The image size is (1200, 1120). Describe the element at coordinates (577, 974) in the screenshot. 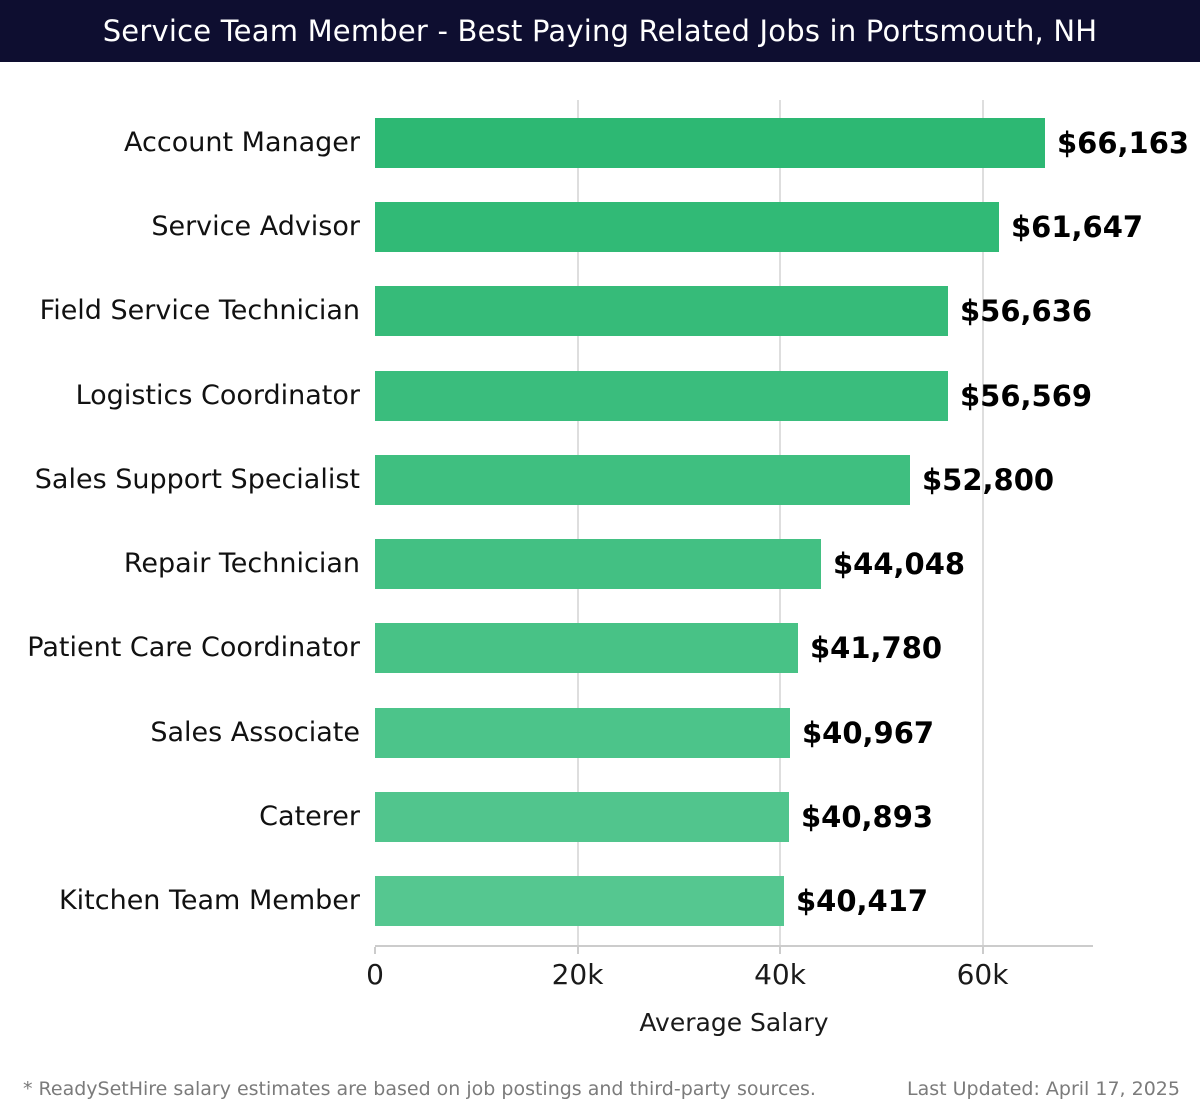

I see `x-tick-label: 20k` at that location.